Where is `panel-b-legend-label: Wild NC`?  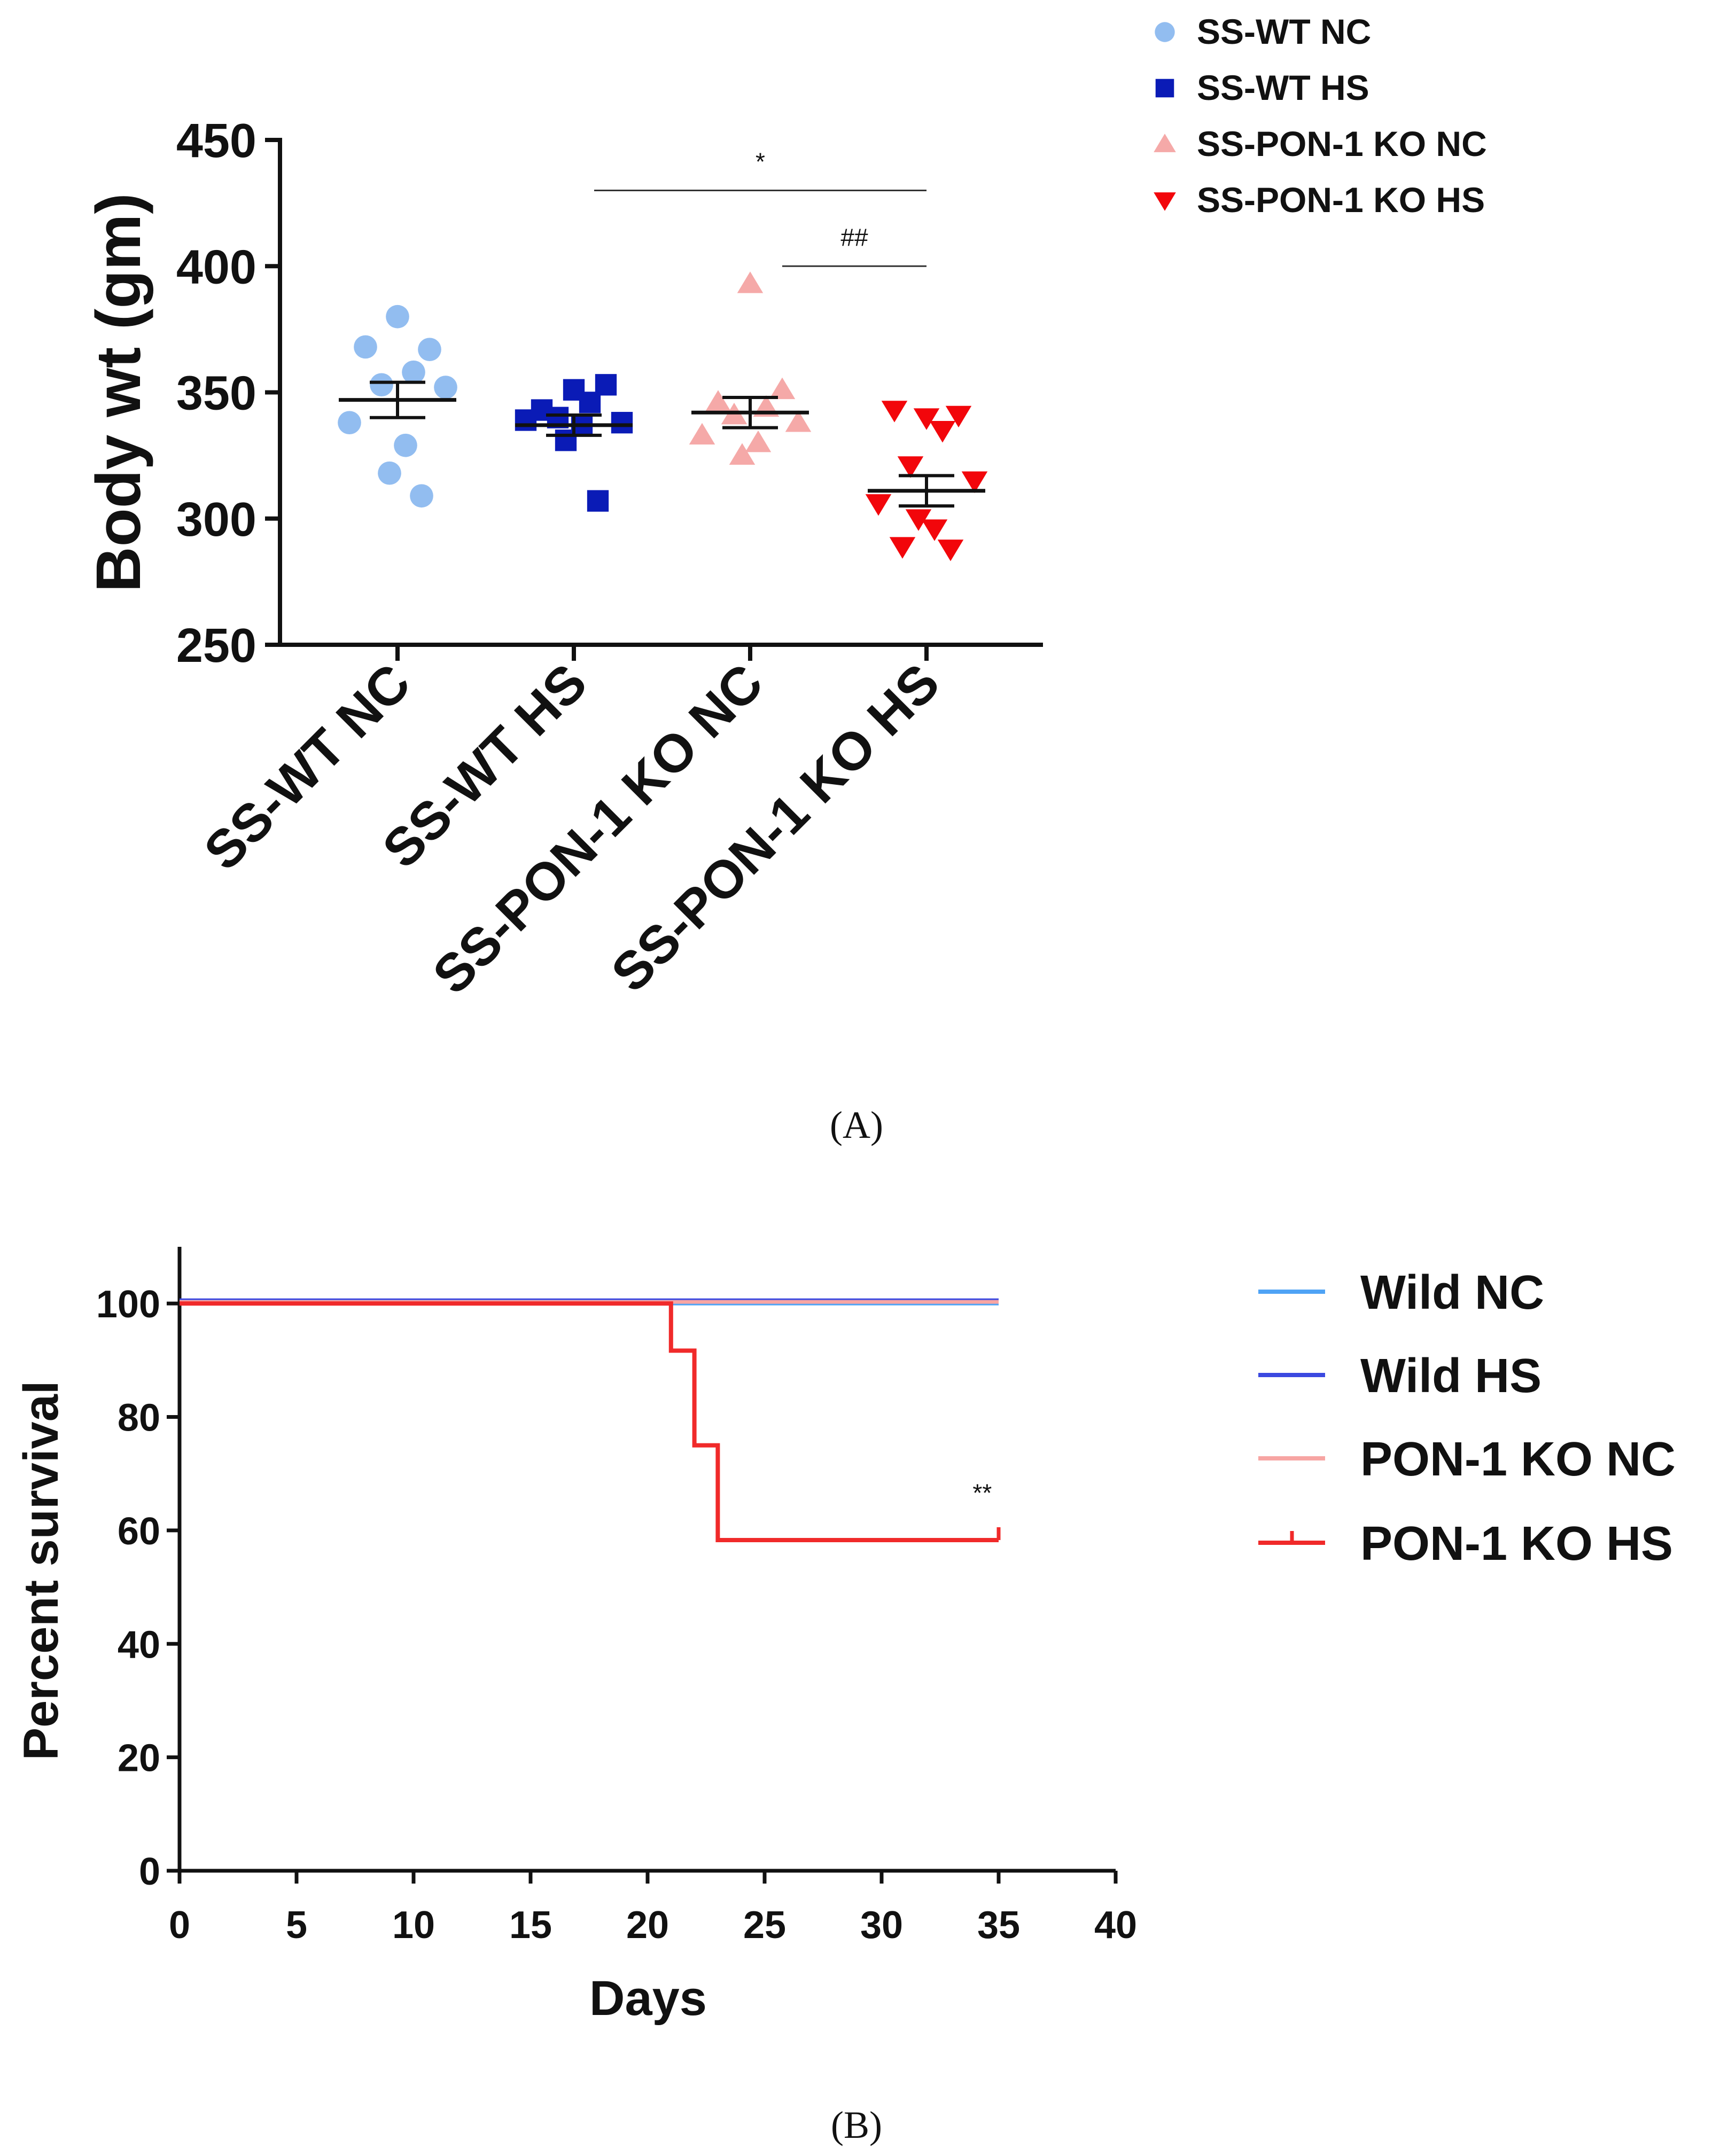 panel-b-legend-label: Wild NC is located at coordinates (1452, 1292).